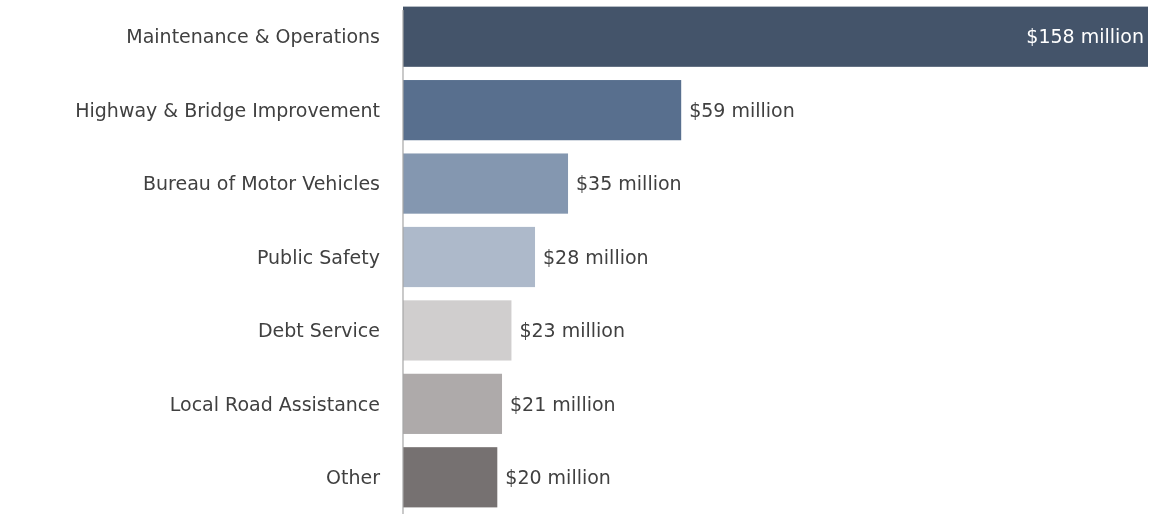 This screenshot has height=514, width=1159. I want to click on y-tick-label: Other, so click(353, 476).